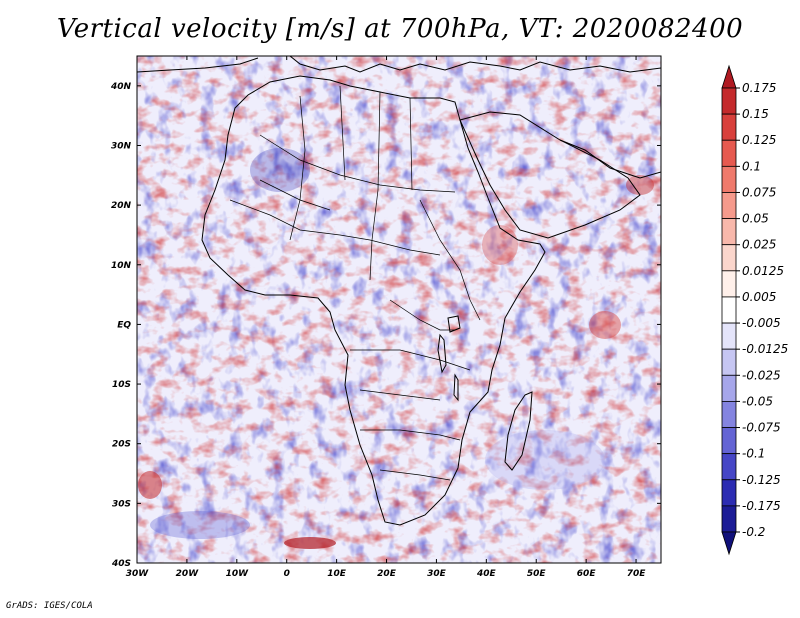 This screenshot has height=618, width=800. Describe the element at coordinates (121, 564) in the screenshot. I see `y-tick-label: 40S` at that location.